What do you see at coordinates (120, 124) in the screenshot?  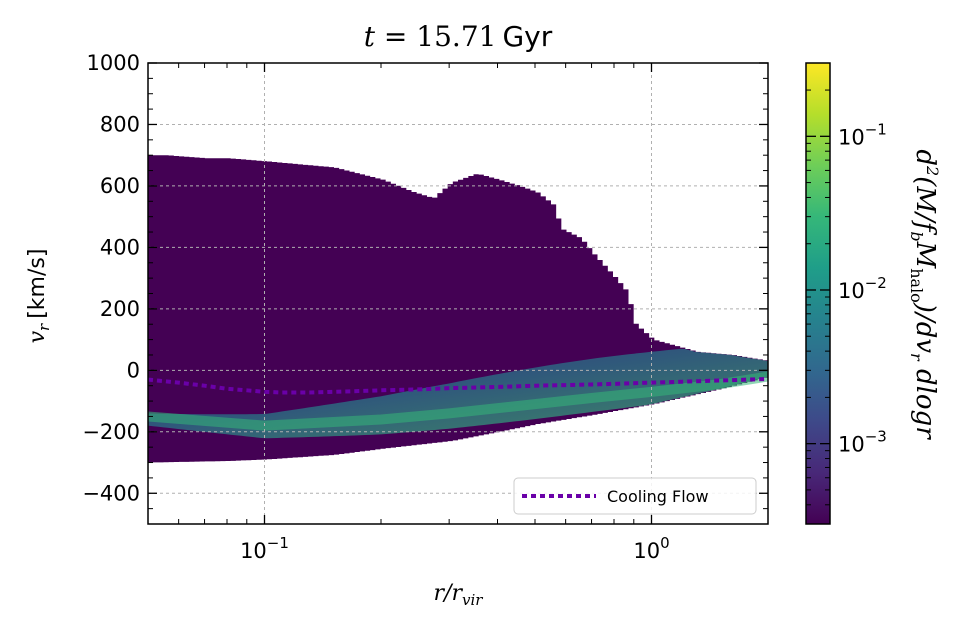 I see `y-tick-label: 800` at bounding box center [120, 124].